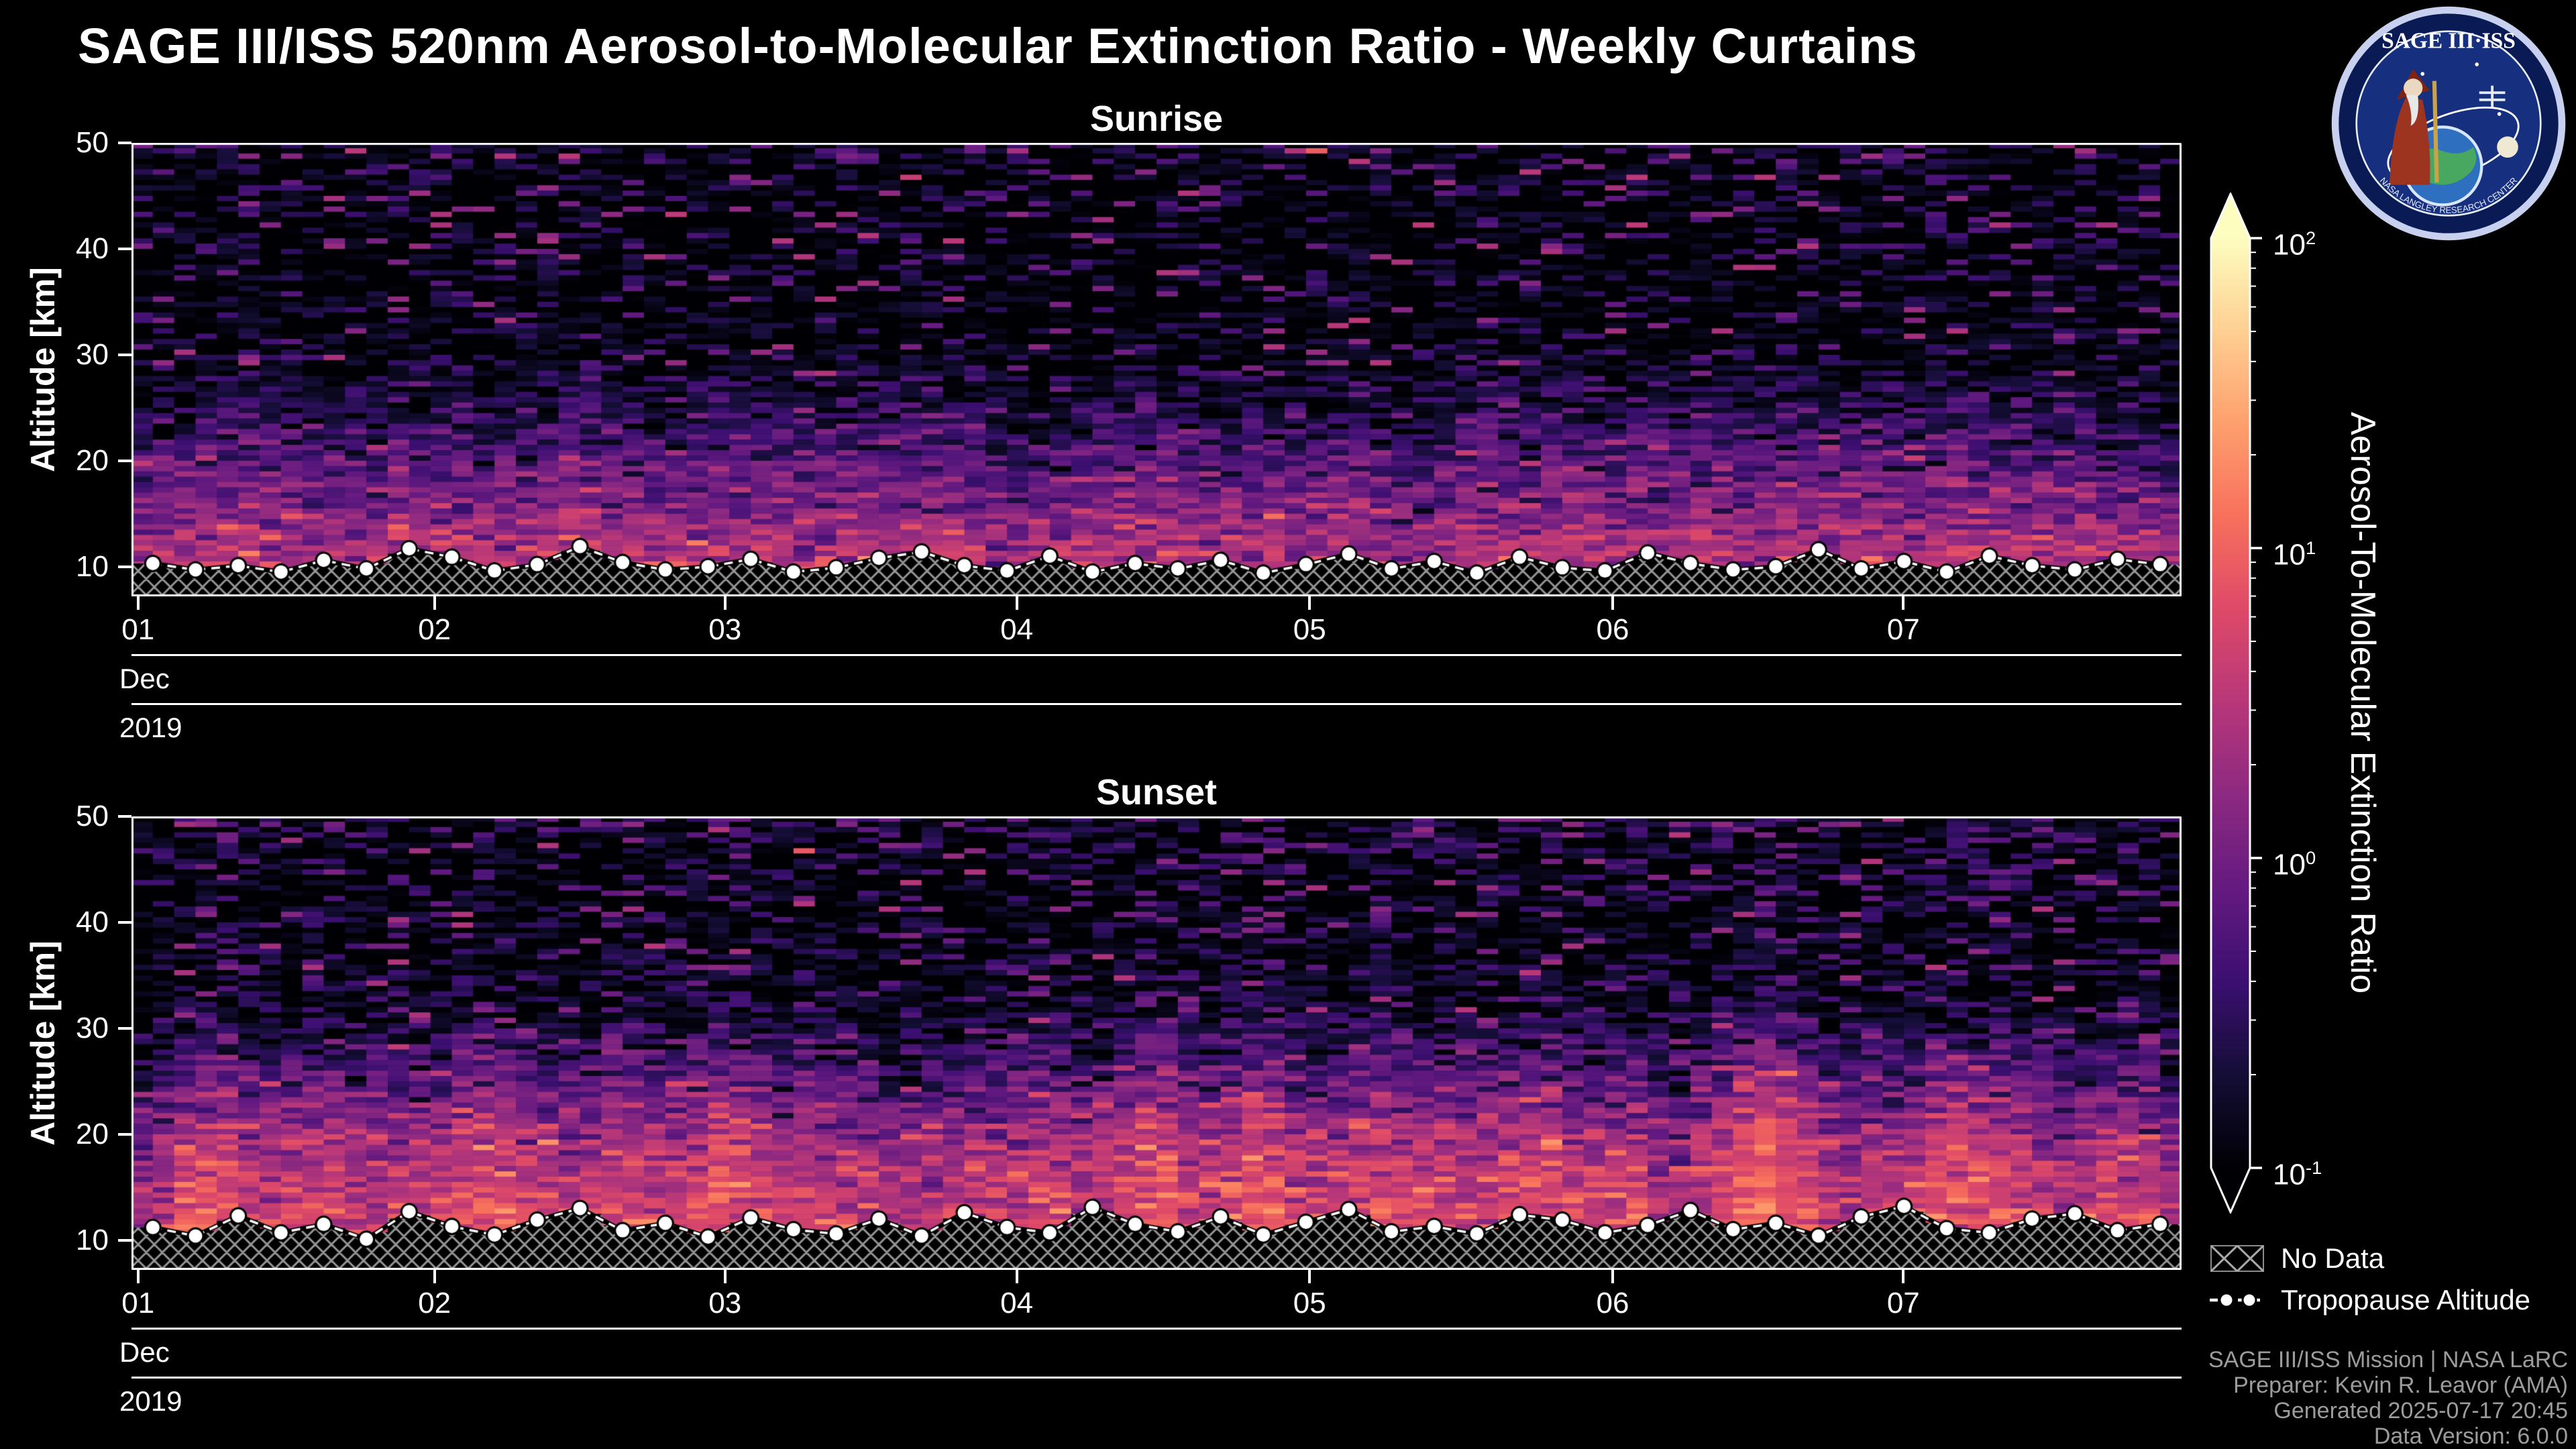 Image resolution: width=2576 pixels, height=1449 pixels. I want to click on footer-line-generated: Generated 2025-07-17 20:45, so click(2420, 1411).